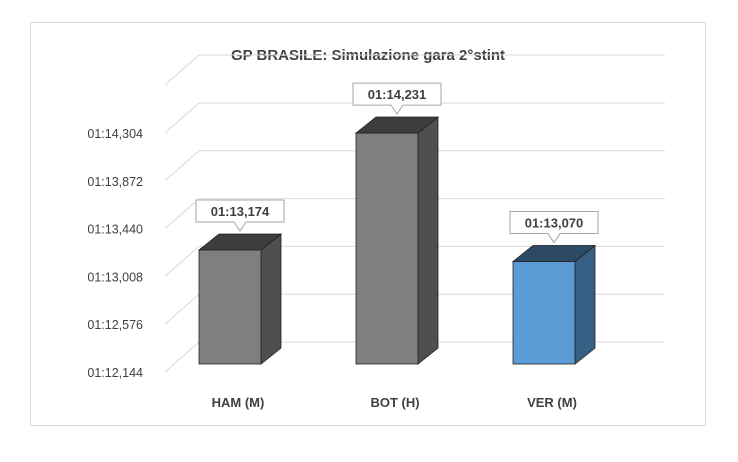 This screenshot has height=462, width=738. I want to click on y-tick-label: 01:13,008, so click(115, 277).